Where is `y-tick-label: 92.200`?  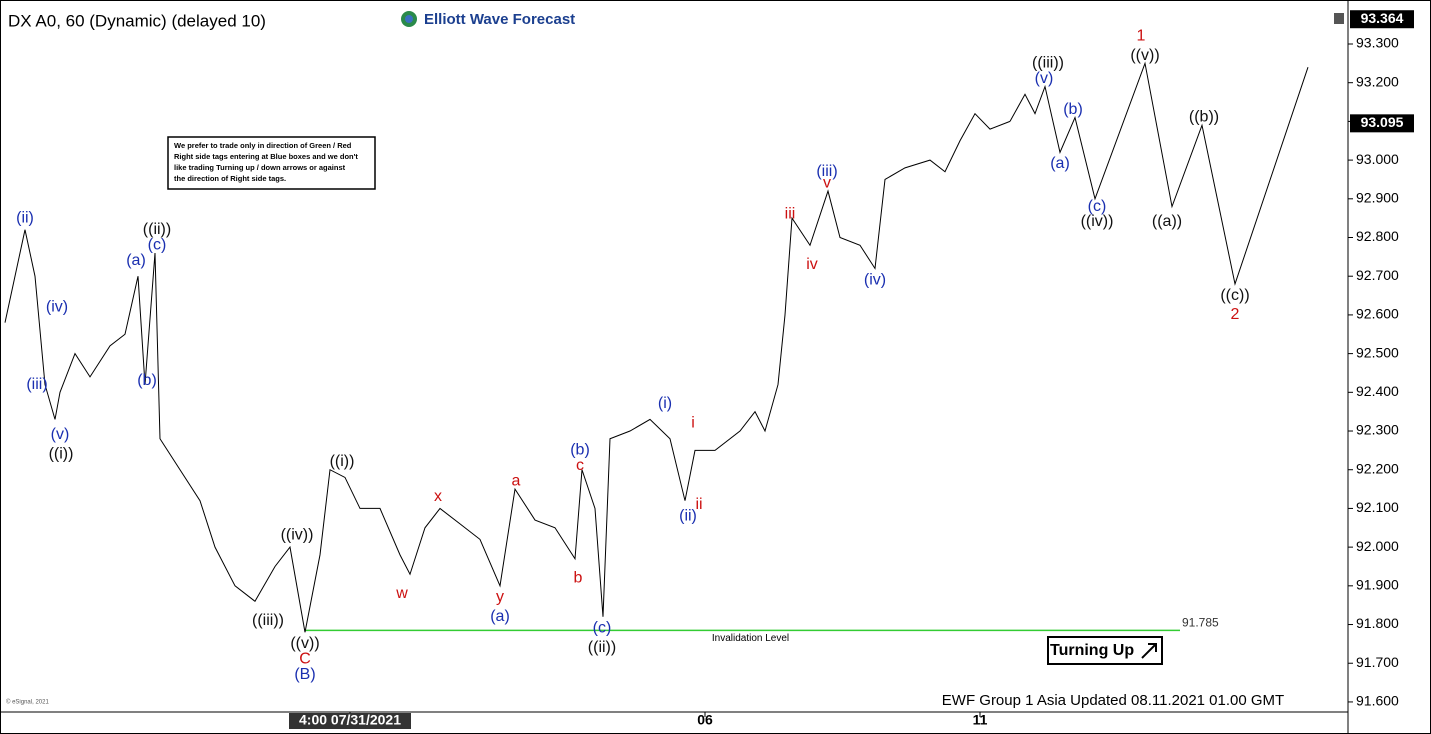 y-tick-label: 92.200 is located at coordinates (1377, 468).